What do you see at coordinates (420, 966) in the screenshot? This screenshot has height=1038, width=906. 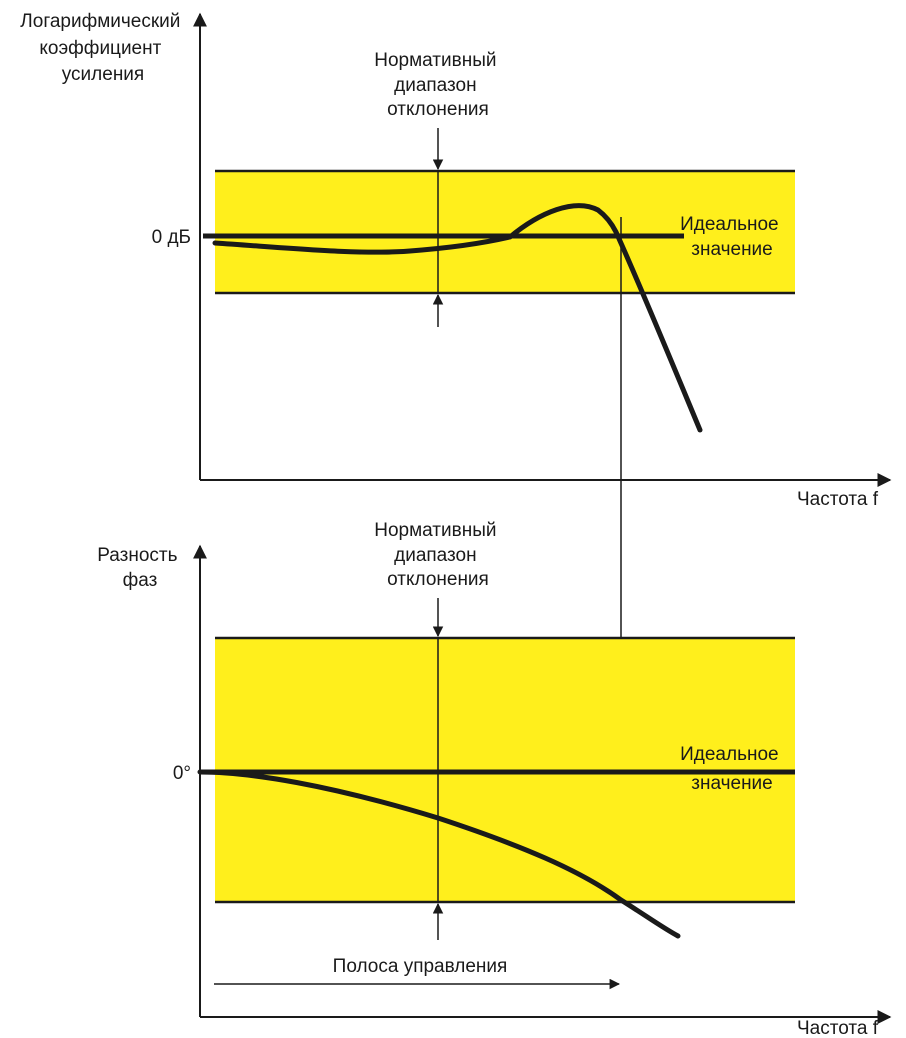 I see `bandwidth-label: Полоса управления` at bounding box center [420, 966].